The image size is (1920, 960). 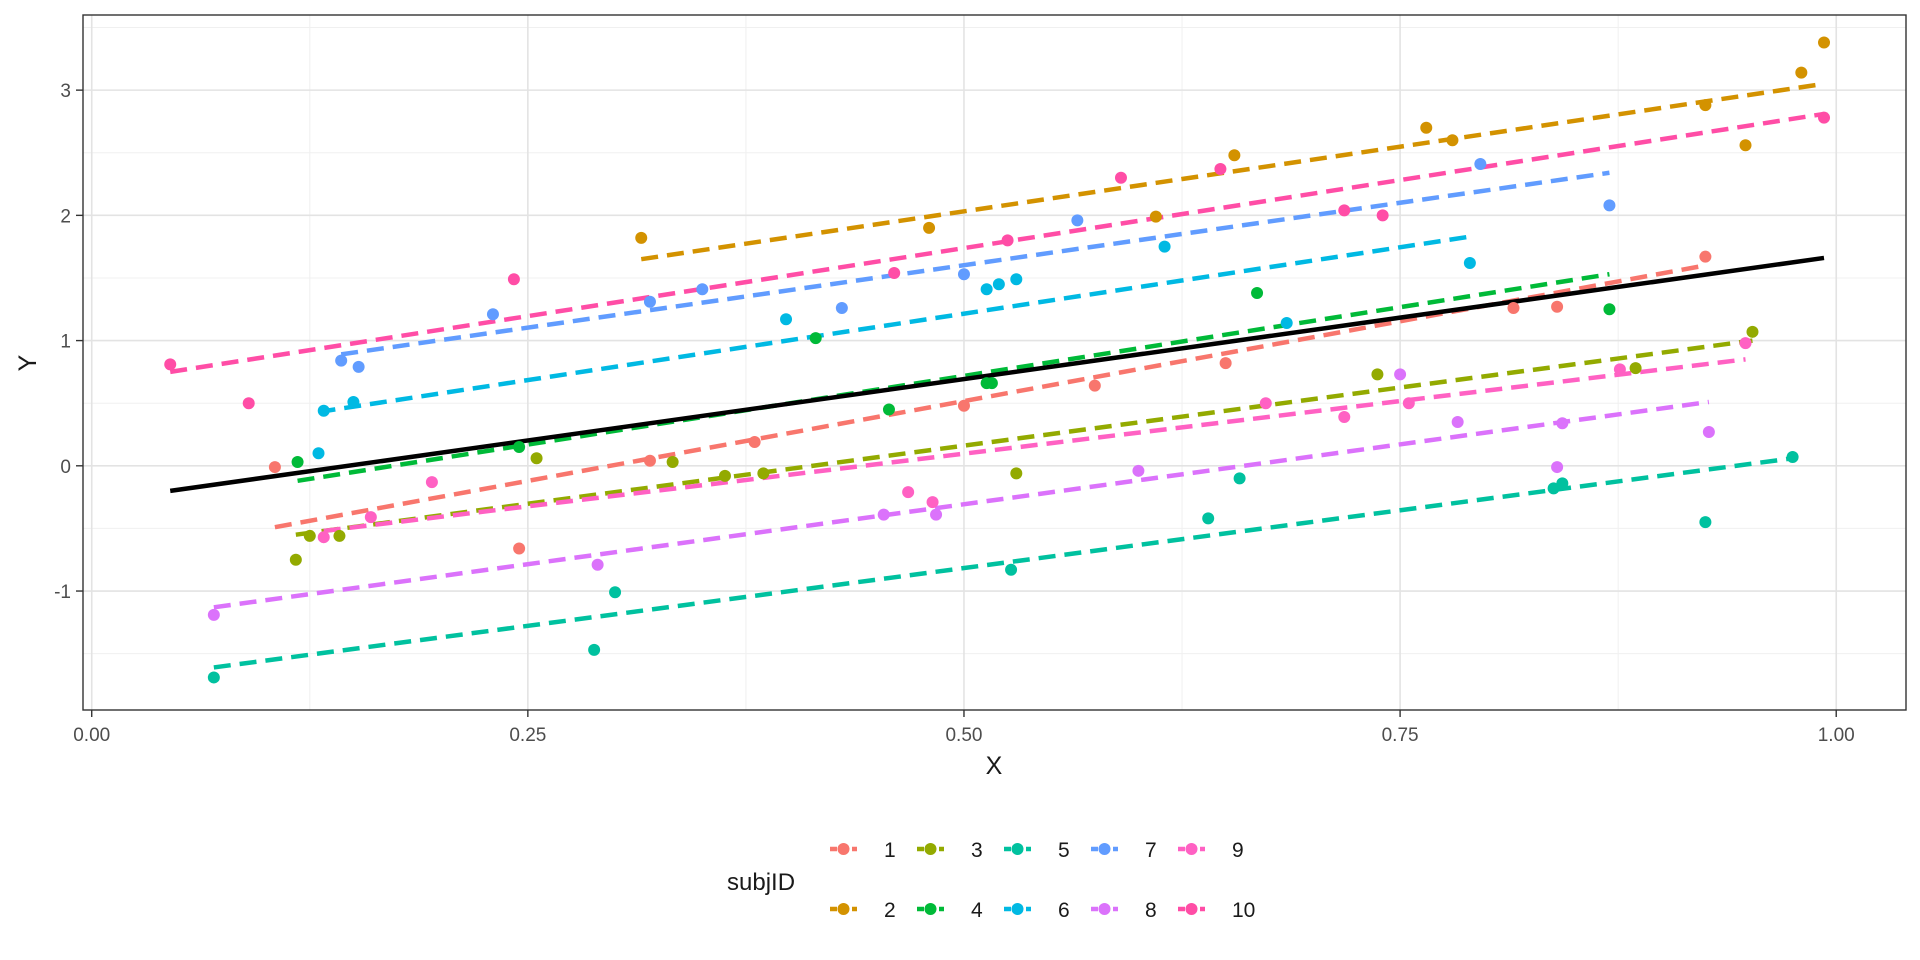 I want to click on legend-label: 7, so click(x=1151, y=850).